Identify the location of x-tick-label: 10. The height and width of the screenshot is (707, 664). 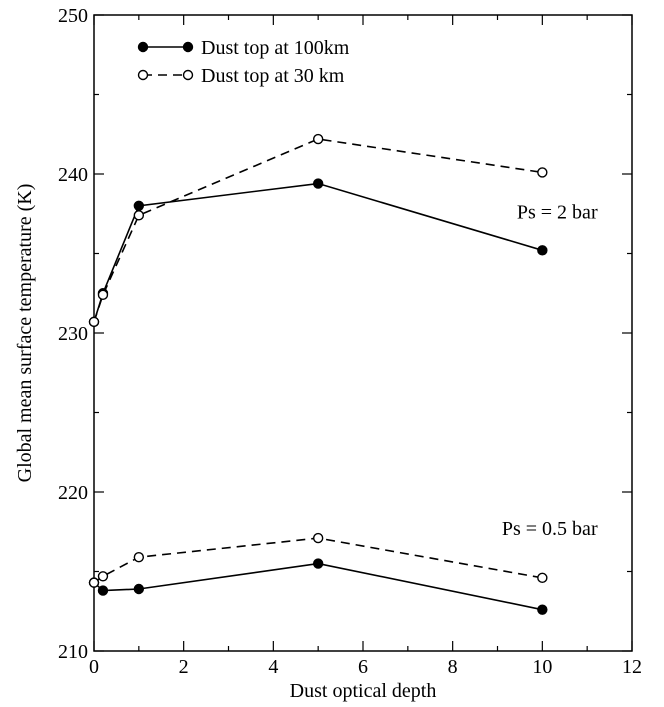
(542, 667).